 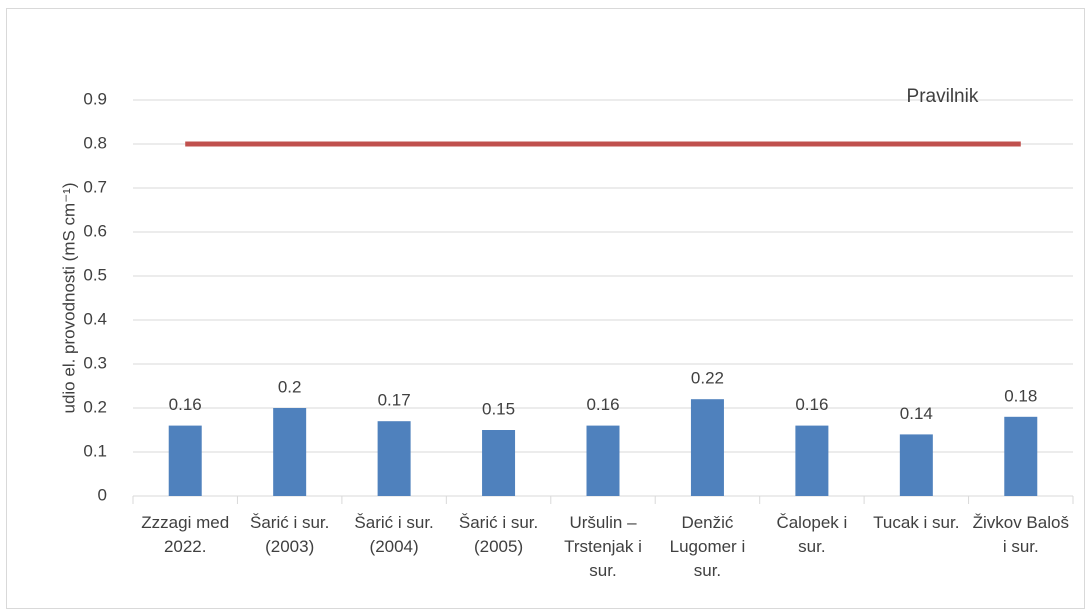 I want to click on x-tick-label: Čalopek i sur., so click(x=811, y=534).